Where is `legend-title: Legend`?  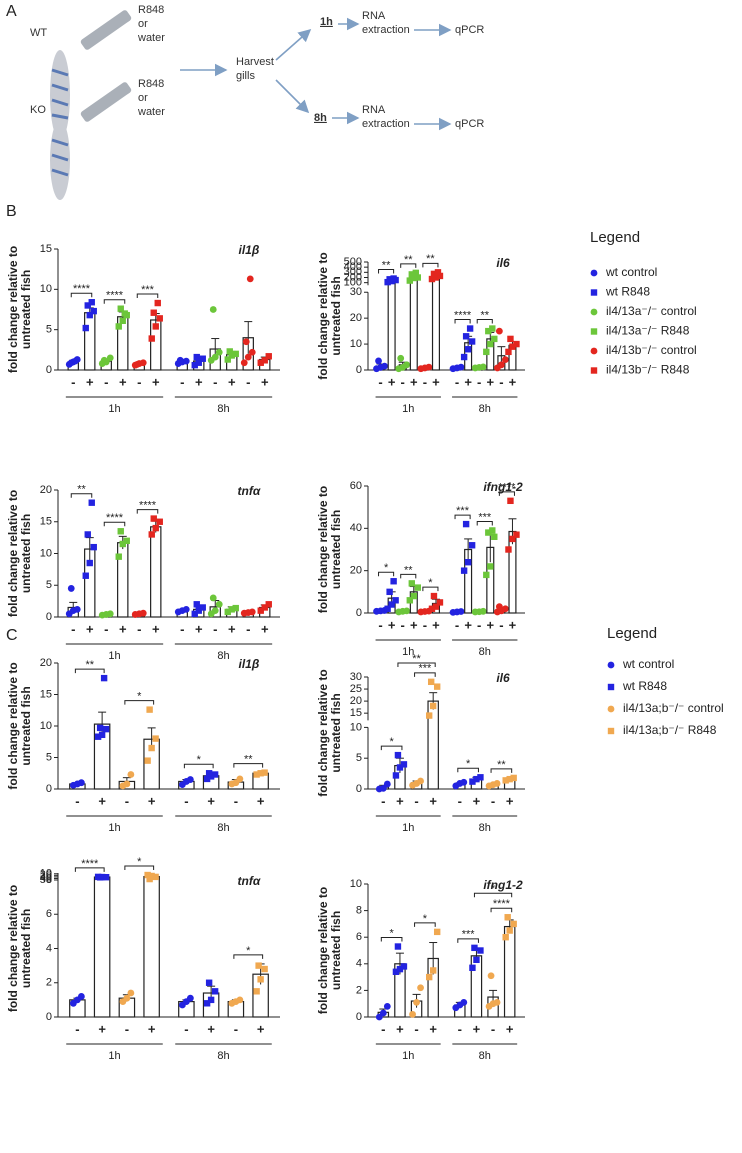 legend-title: Legend is located at coordinates (632, 633).